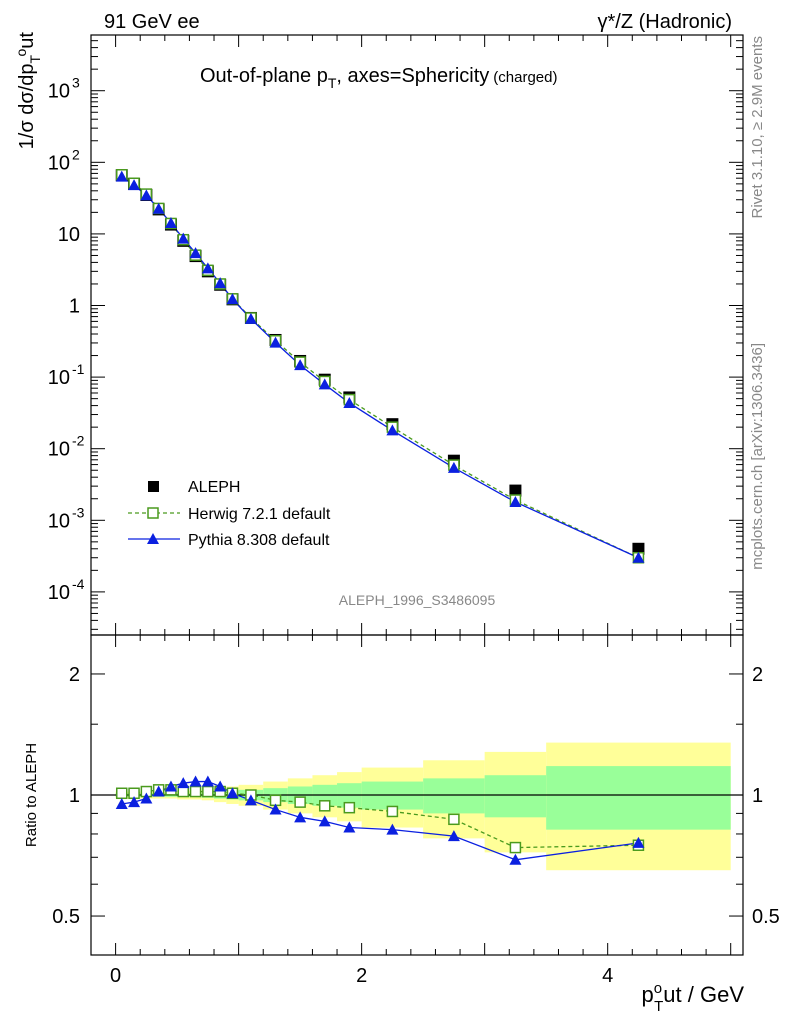 The image size is (786, 1024). What do you see at coordinates (115, 976) in the screenshot?
I see `x-tick-label: 0` at bounding box center [115, 976].